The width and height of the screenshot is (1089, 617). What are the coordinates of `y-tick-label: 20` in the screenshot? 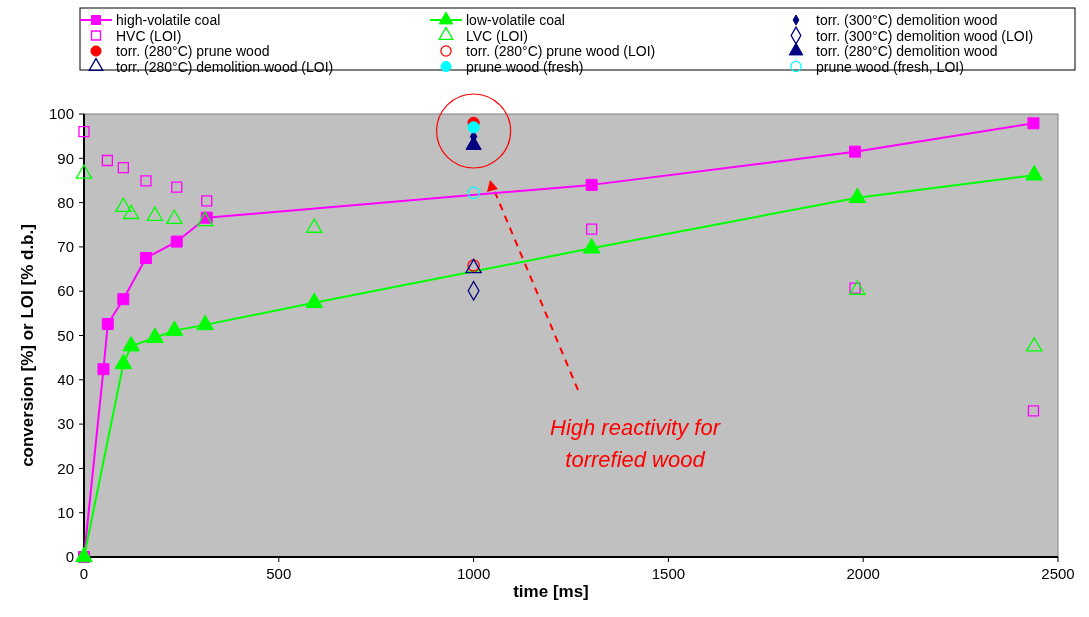 It's located at (65, 468).